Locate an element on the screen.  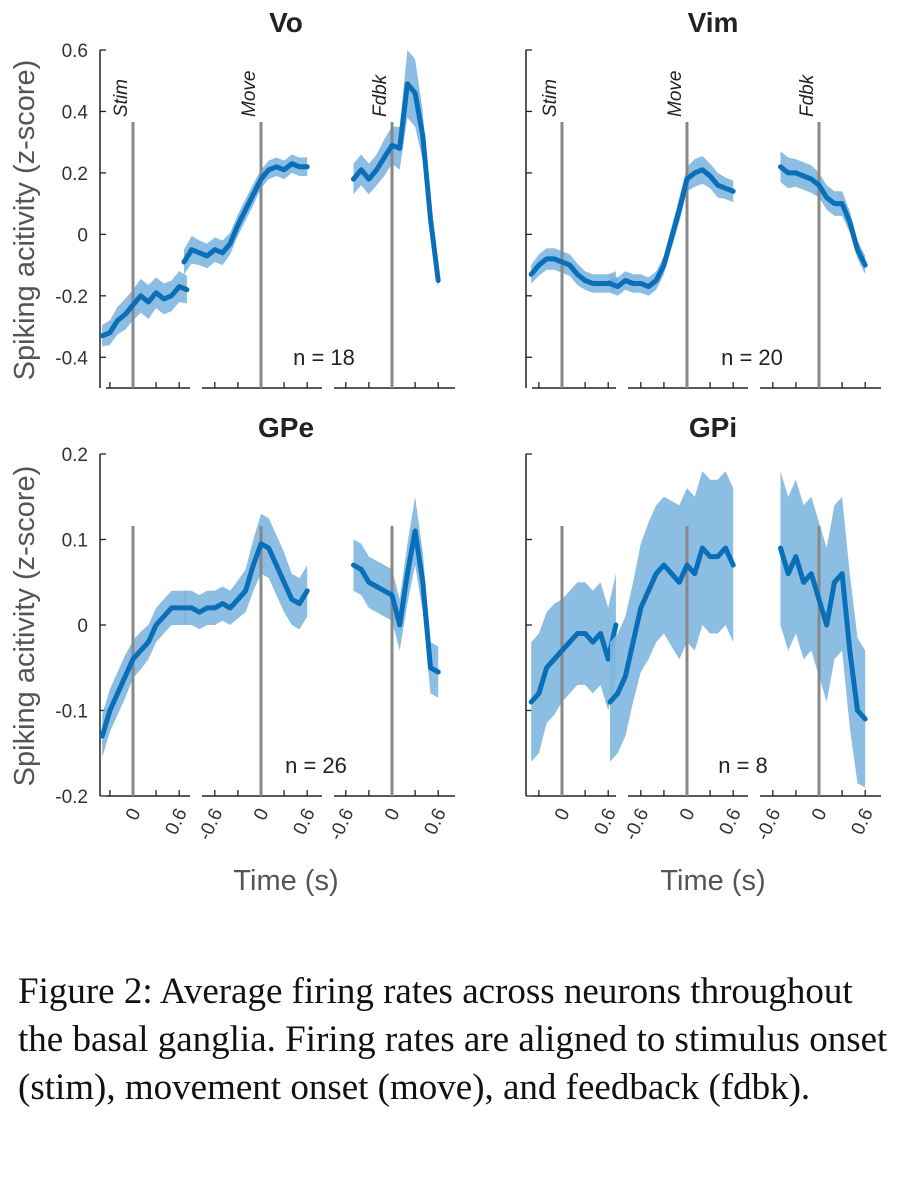
panel-vim: Vim Stim Move Fdbk n = 20 is located at coordinates (703, 198).